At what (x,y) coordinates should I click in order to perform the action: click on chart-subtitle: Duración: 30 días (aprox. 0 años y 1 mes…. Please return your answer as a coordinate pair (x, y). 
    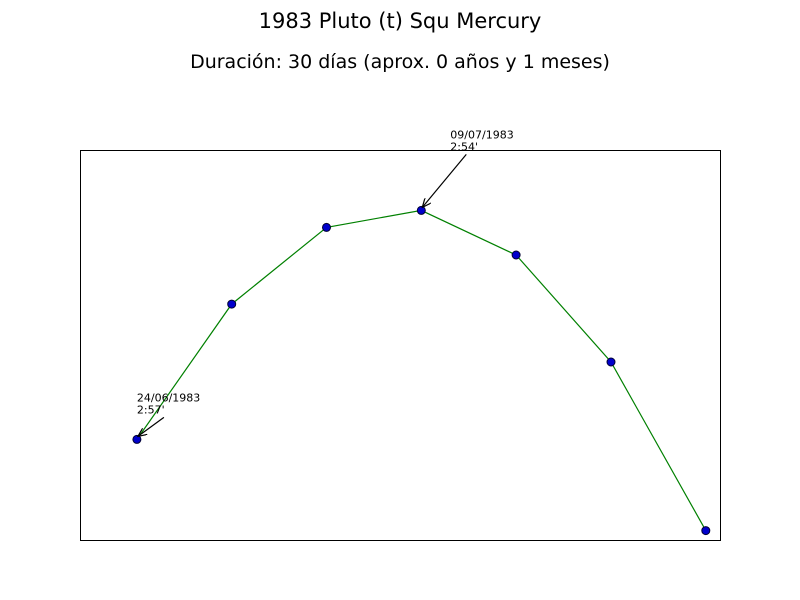
    Looking at the image, I should click on (400, 62).